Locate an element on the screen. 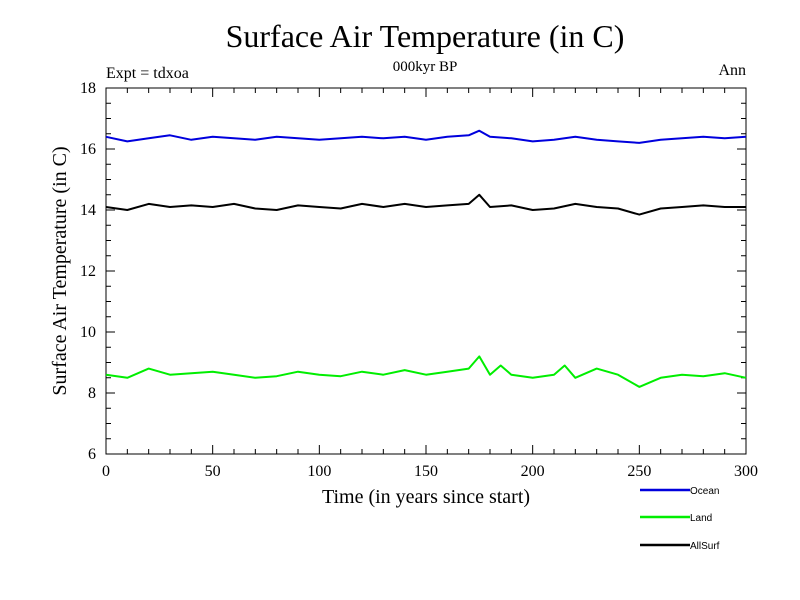 This screenshot has width=800, height=600. legend-label-allsurf: AllSurf is located at coordinates (705, 546).